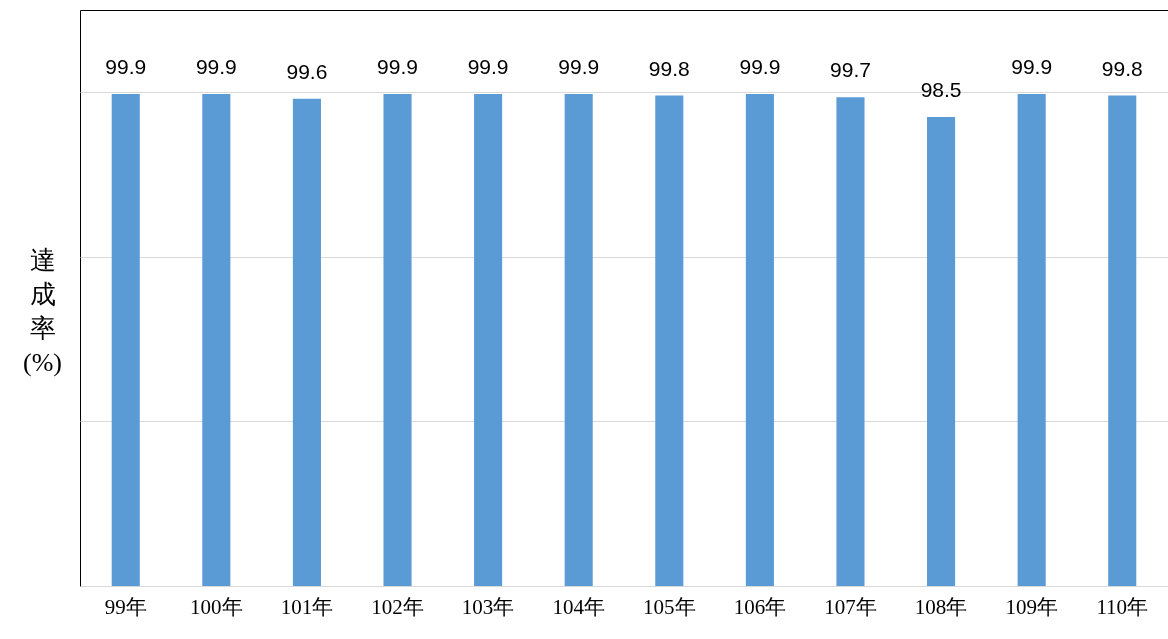 This screenshot has height=639, width=1168. I want to click on x-tick-label: 108年, so click(941, 606).